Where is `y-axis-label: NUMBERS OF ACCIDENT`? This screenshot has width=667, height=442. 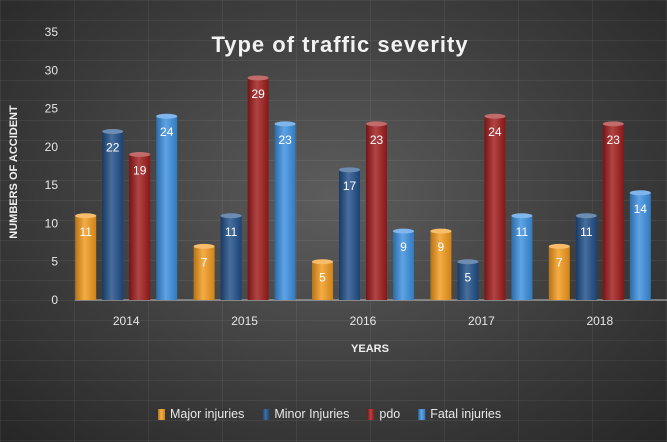 y-axis-label: NUMBERS OF ACCIDENT is located at coordinates (14, 172).